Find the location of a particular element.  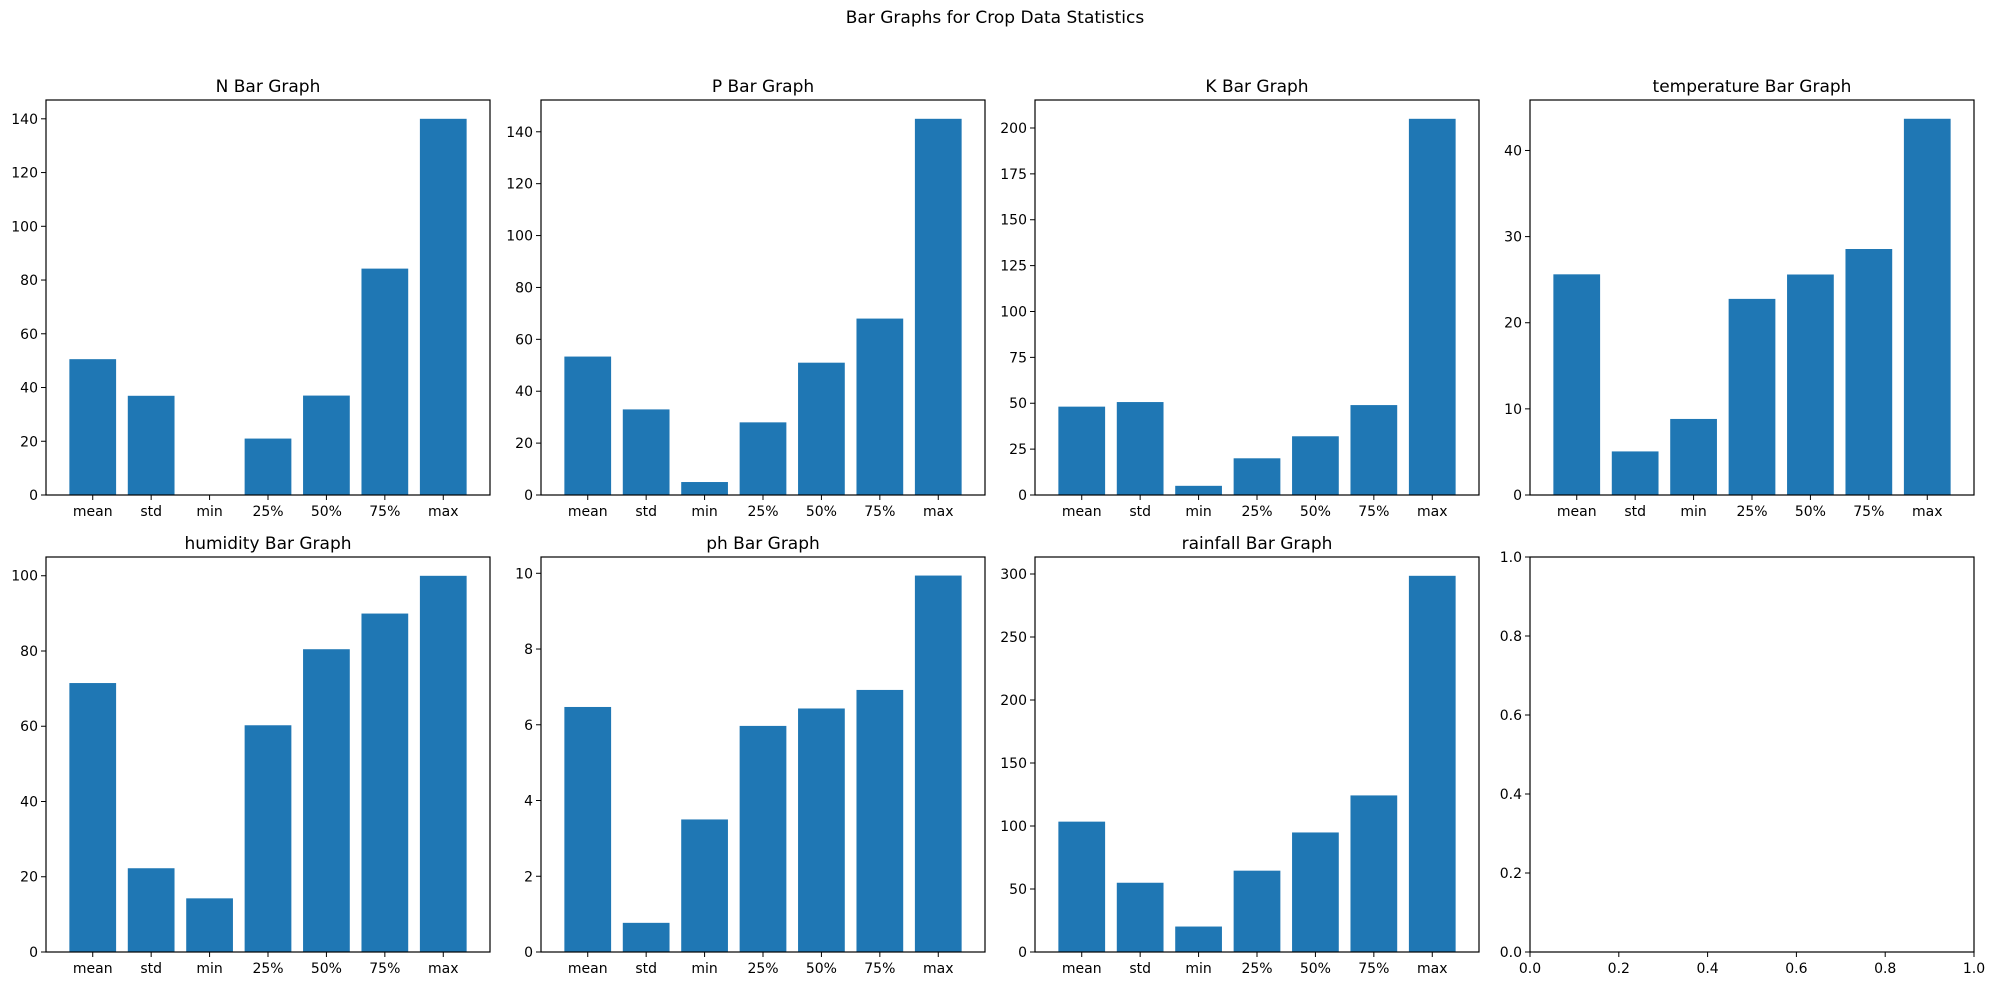

chart-title: K Bar Graph is located at coordinates (1256, 87).